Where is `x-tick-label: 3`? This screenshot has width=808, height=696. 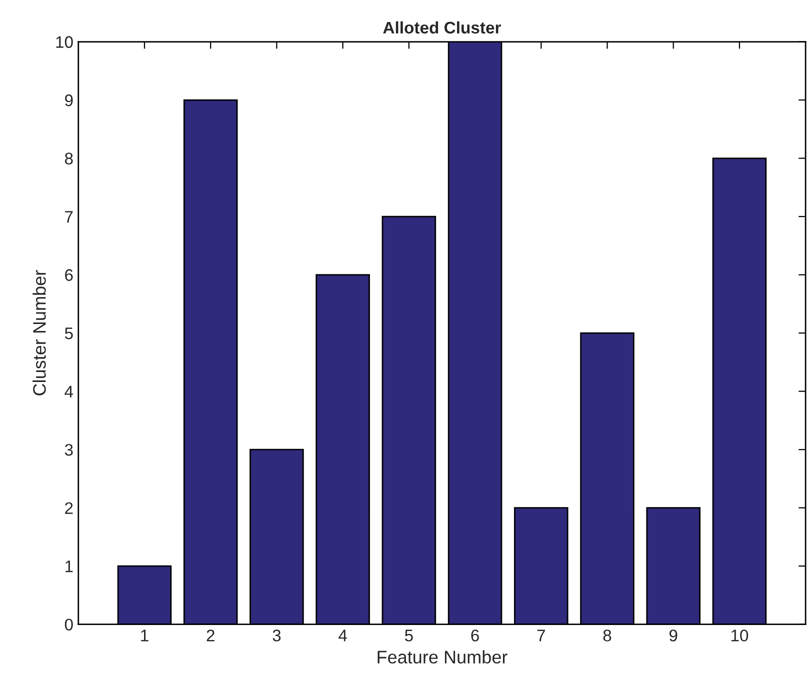
x-tick-label: 3 is located at coordinates (276, 636).